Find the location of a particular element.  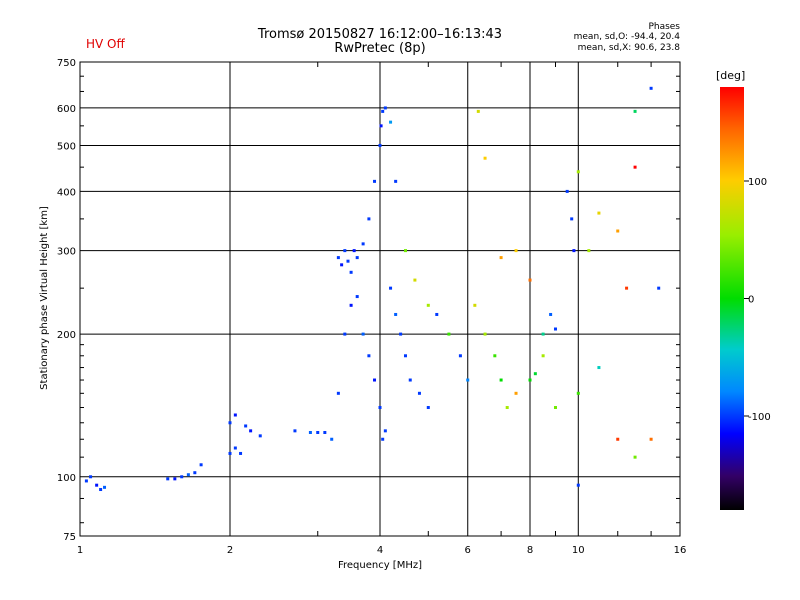

x-tick-labels: 1 2 4 6 8 10 16 is located at coordinates (382, 550).